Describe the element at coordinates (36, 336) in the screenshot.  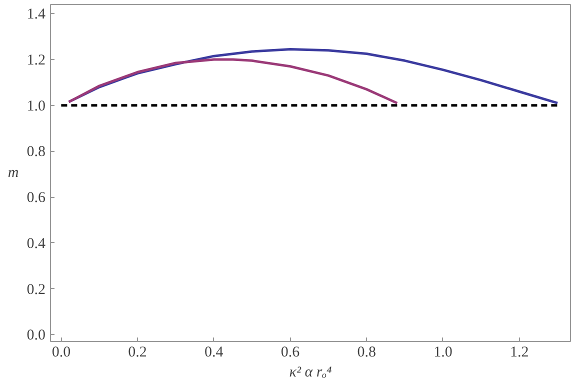
I see `y-tick-label: 0.0` at that location.